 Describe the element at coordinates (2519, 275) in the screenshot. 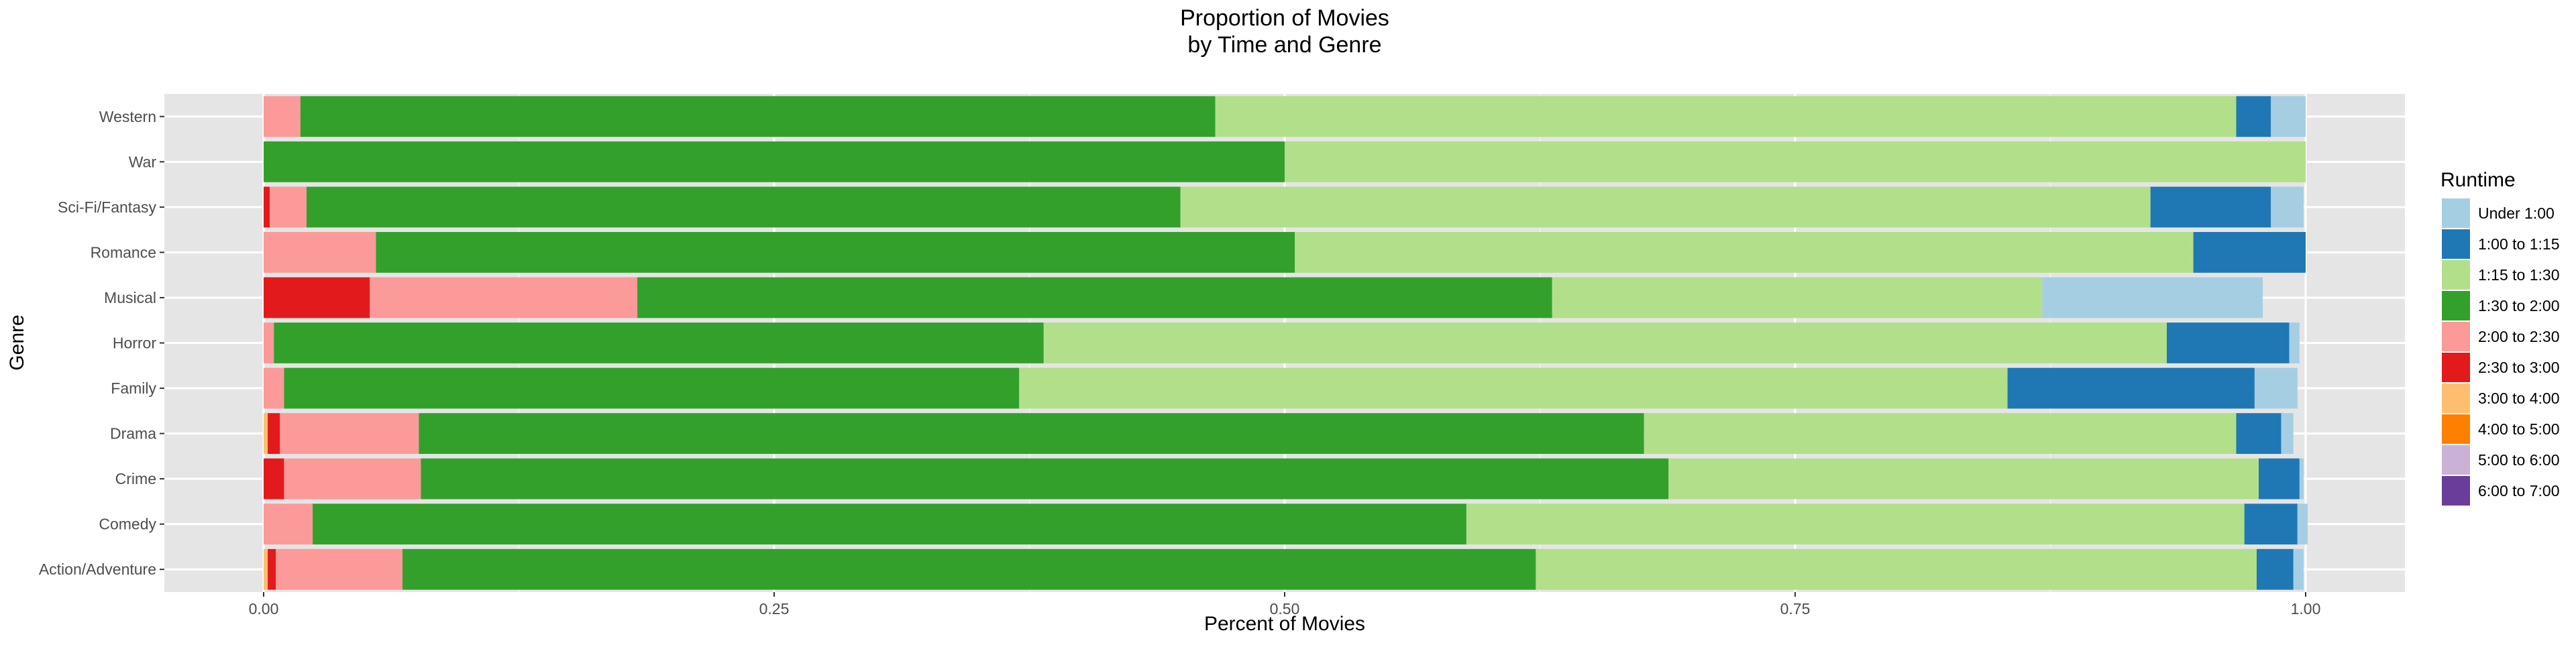

I see `legend-label: 1:15 to 1:30` at that location.